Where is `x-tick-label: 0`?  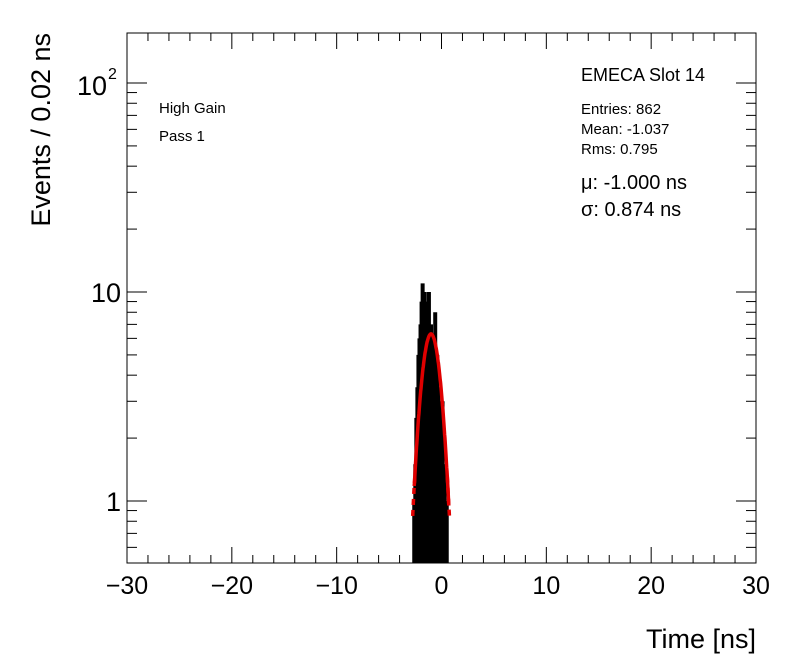
x-tick-label: 0 is located at coordinates (442, 586).